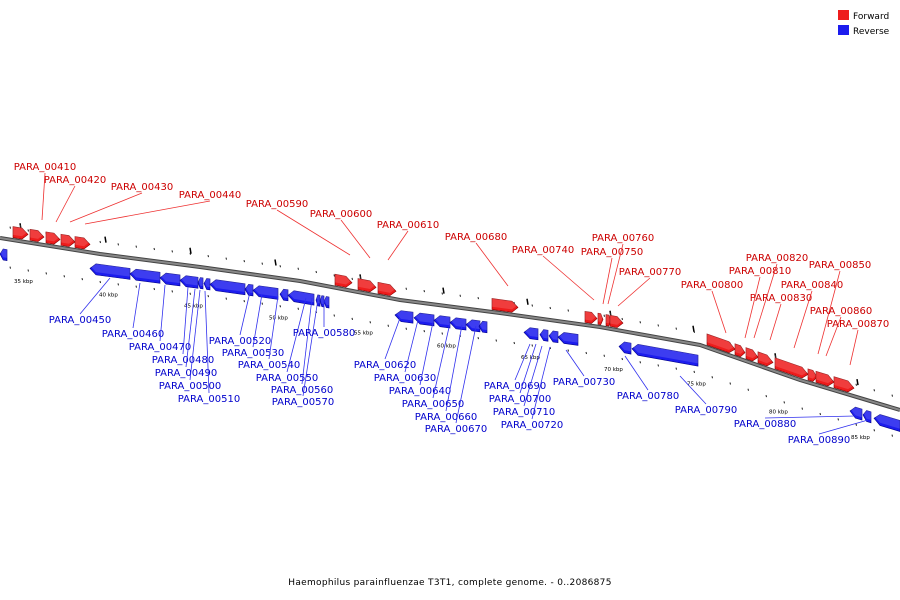  What do you see at coordinates (706, 410) in the screenshot?
I see `gene-label: PARA_00790` at bounding box center [706, 410].